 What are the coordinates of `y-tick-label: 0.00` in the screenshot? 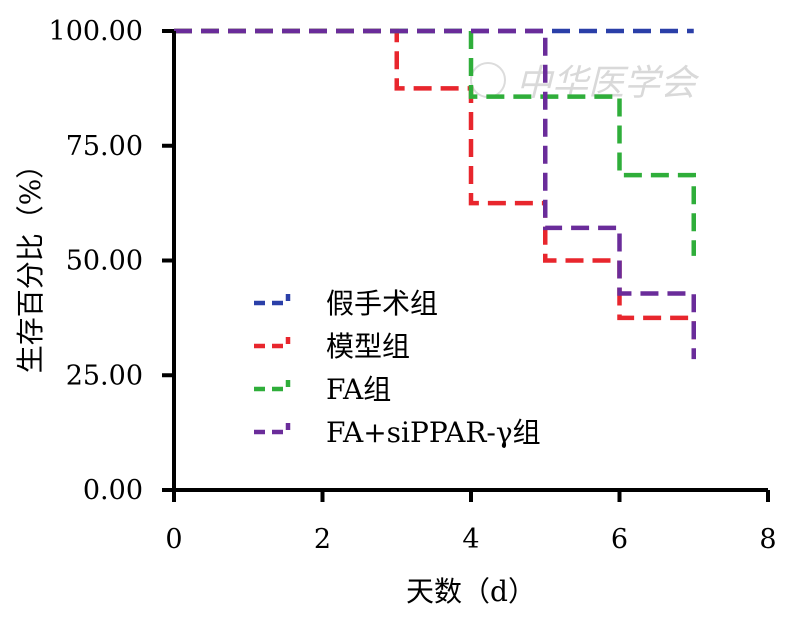 It's located at (113, 490).